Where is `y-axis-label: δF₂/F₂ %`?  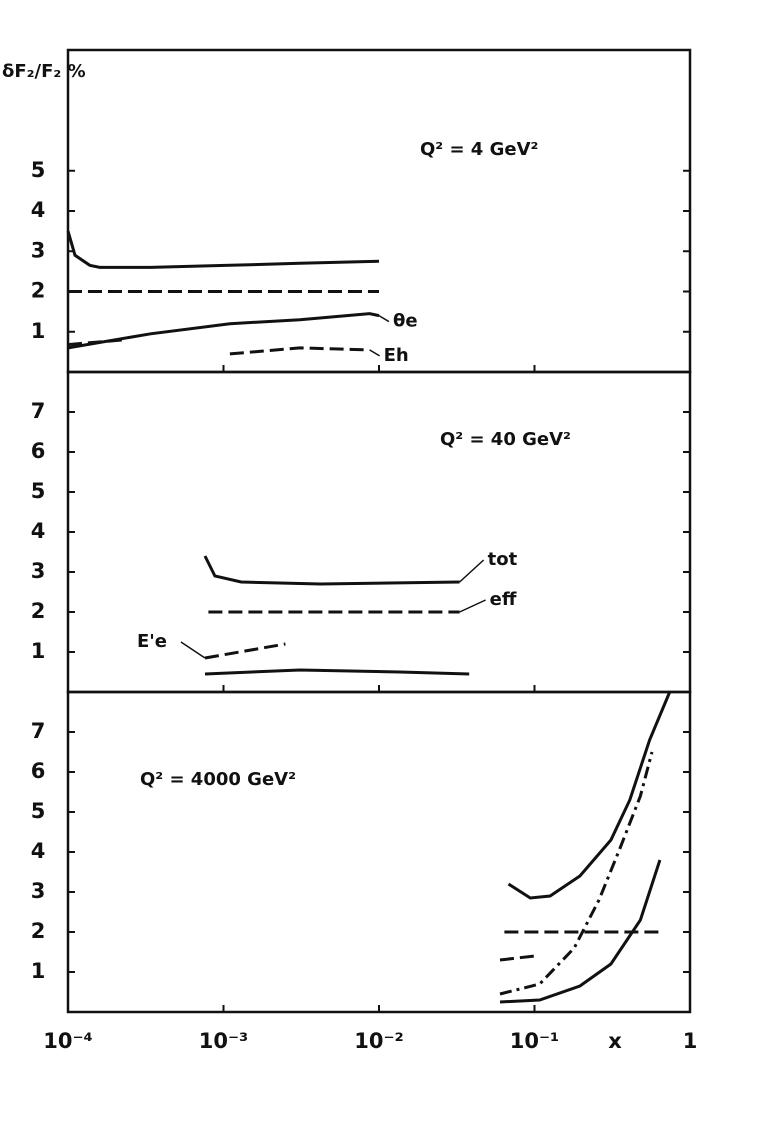 y-axis-label: δF₂/F₂ % is located at coordinates (44, 71).